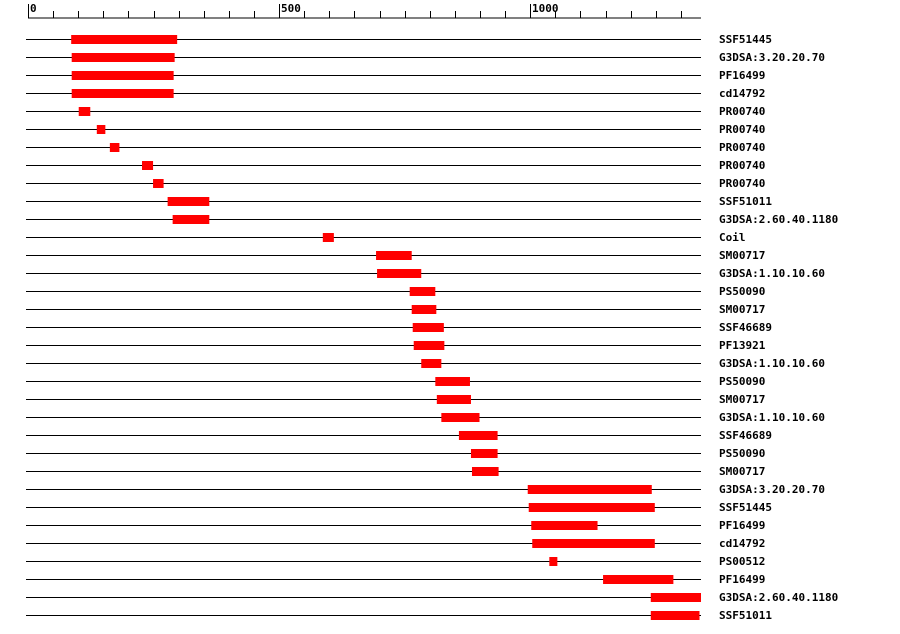 This screenshot has width=900, height=634. I want to click on track-label: PF13921, so click(742, 345).